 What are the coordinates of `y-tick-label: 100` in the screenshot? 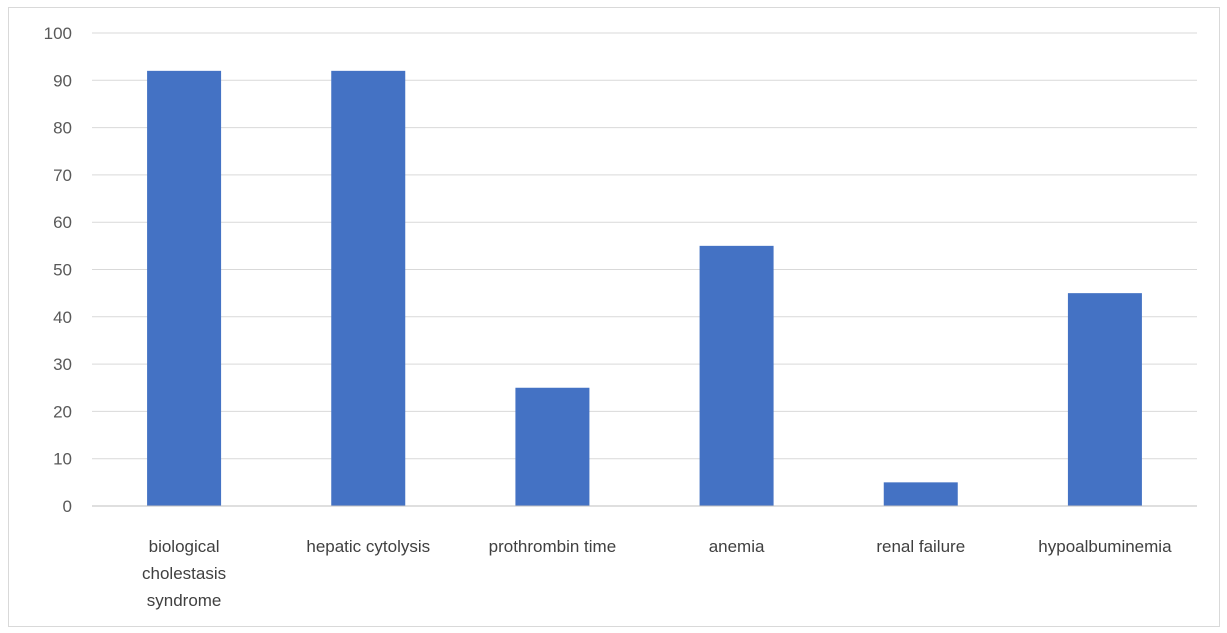 It's located at (58, 33).